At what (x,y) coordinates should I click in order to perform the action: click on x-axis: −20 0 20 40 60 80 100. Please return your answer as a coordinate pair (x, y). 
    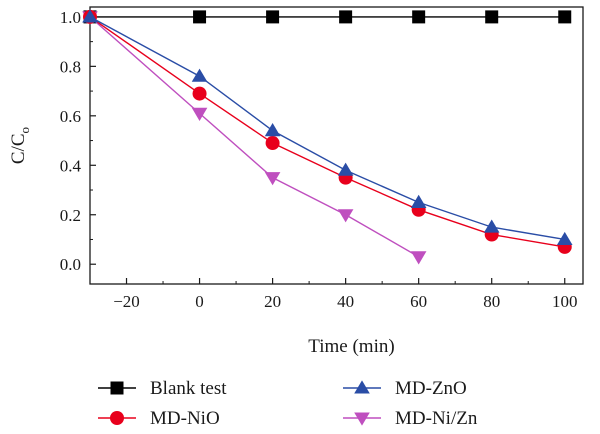
    Looking at the image, I should click on (345, 294).